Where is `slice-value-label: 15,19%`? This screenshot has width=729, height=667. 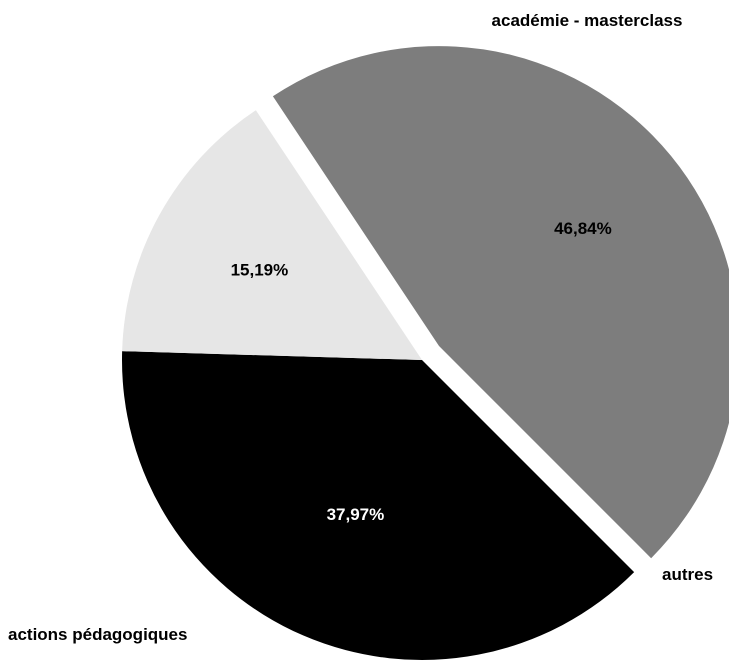 slice-value-label: 15,19% is located at coordinates (260, 270).